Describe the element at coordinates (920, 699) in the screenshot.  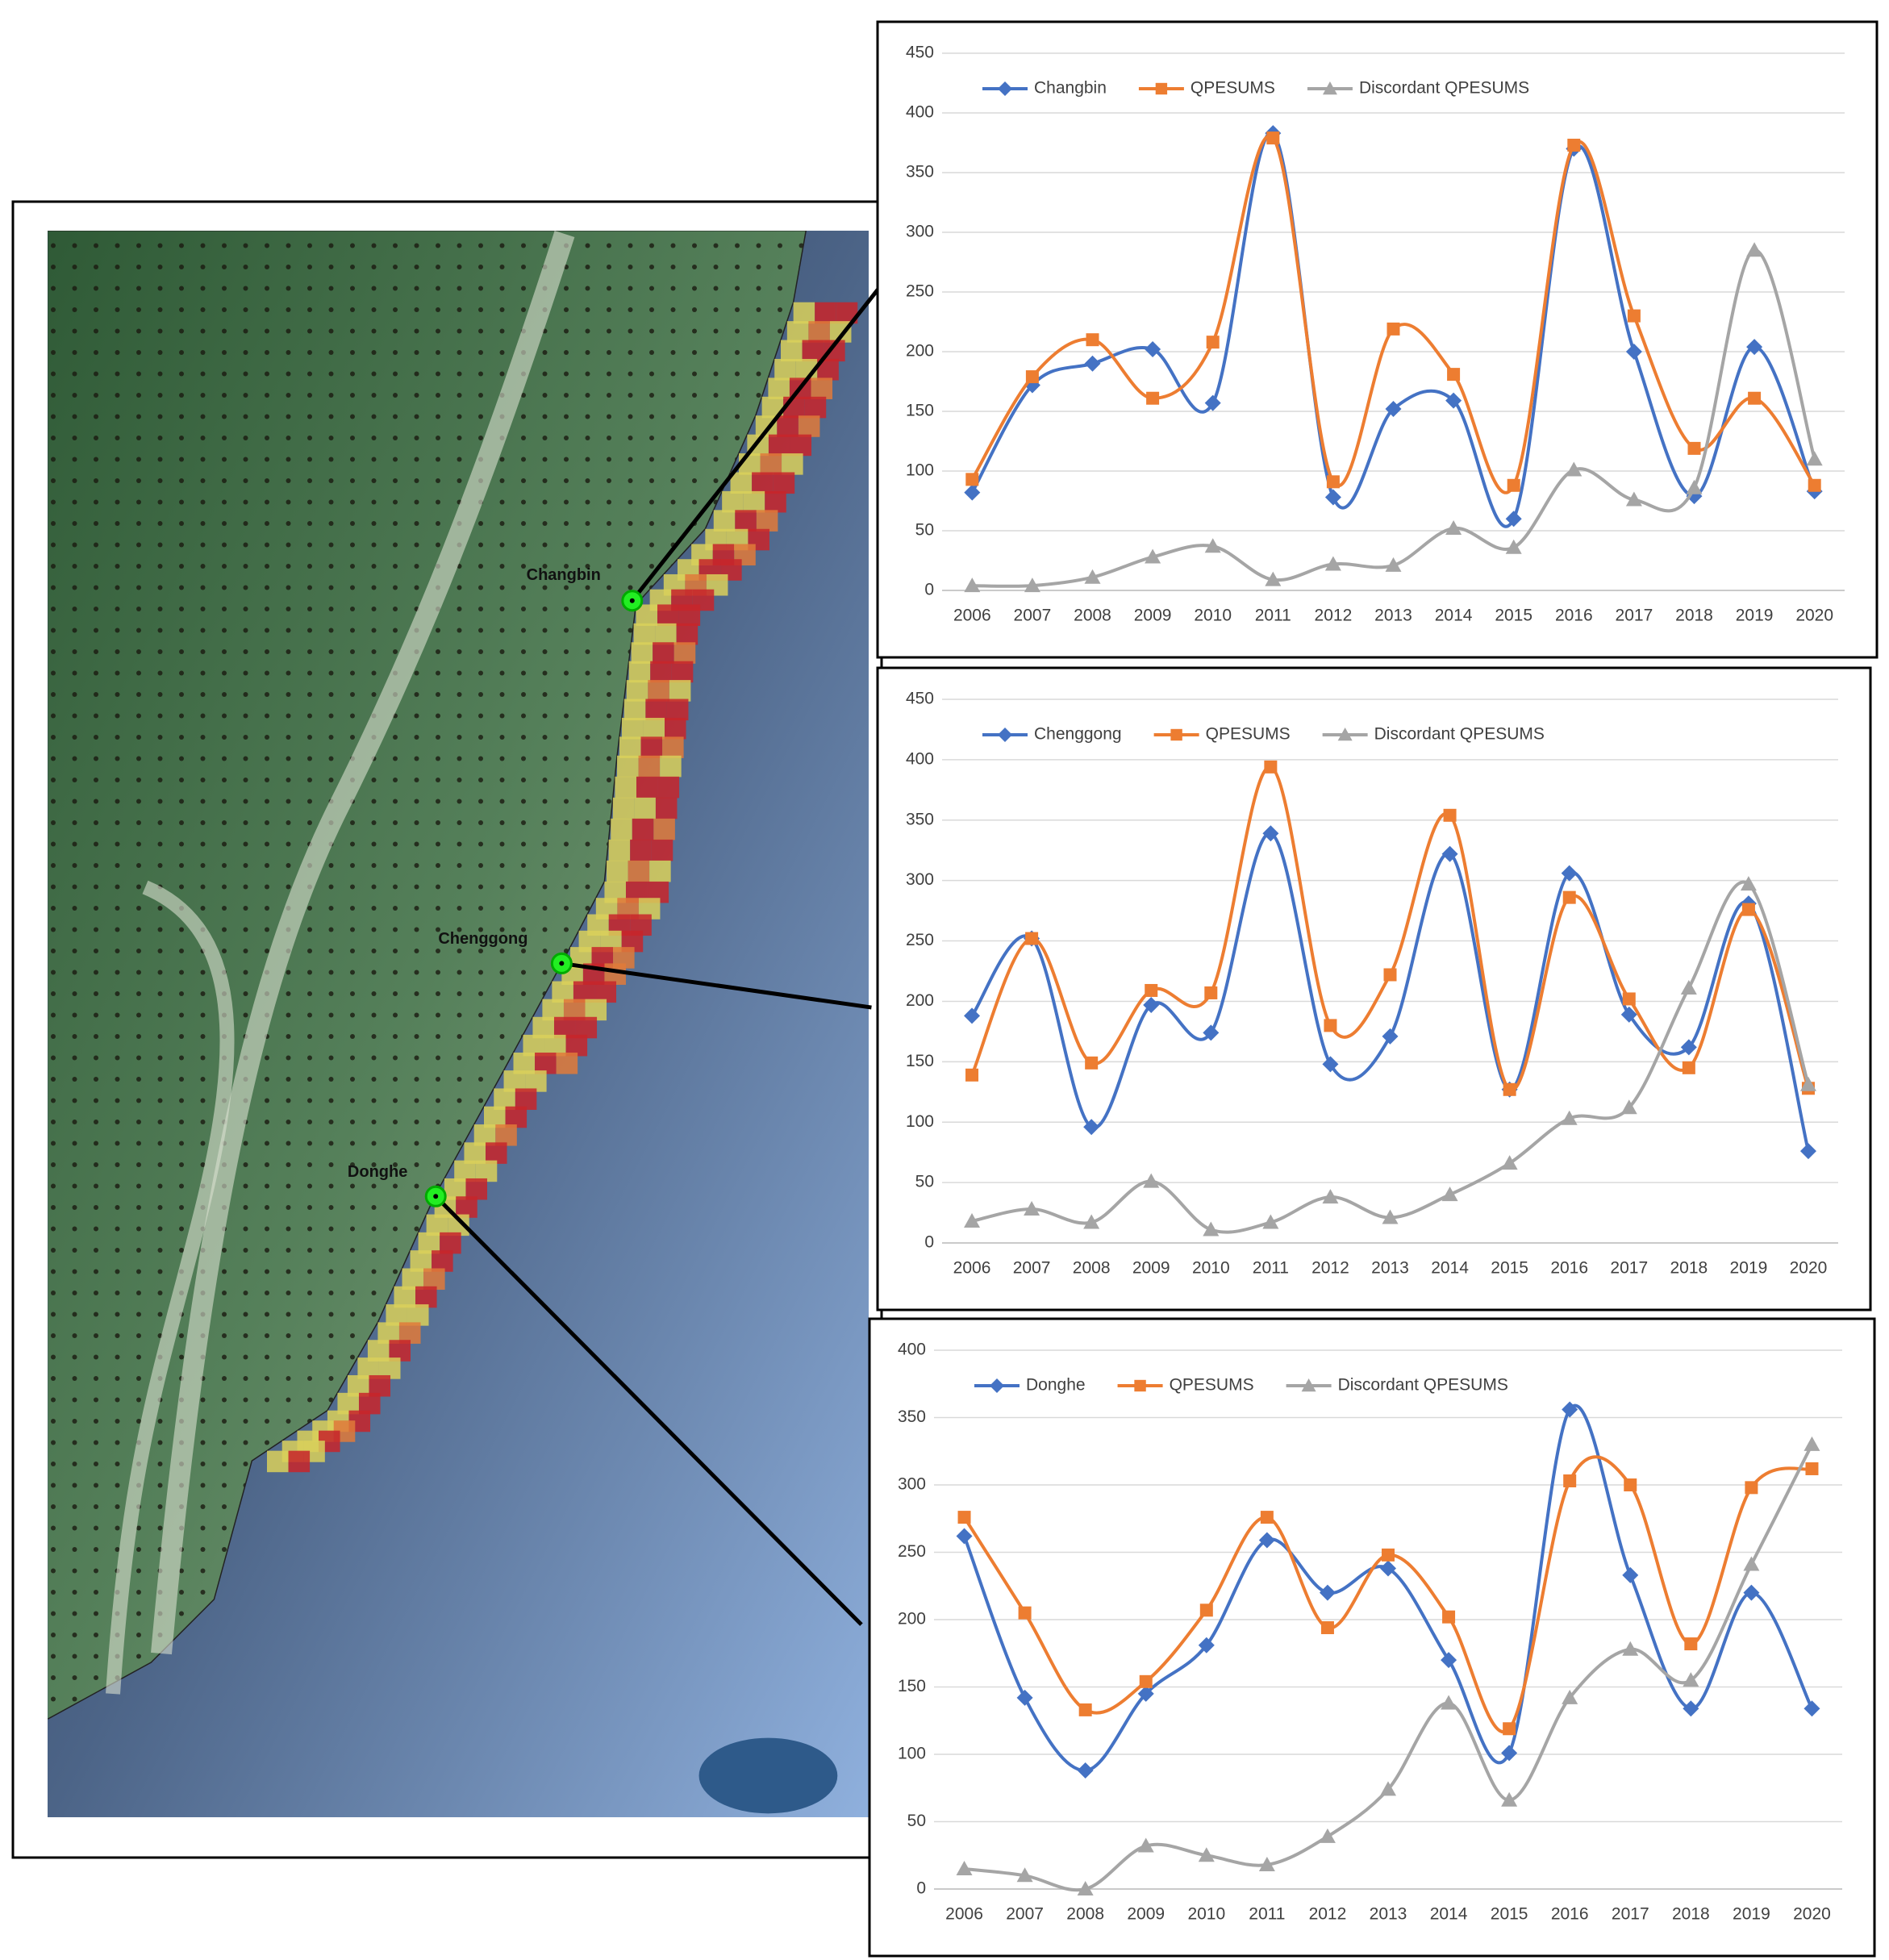
I see `y-tick-label: 450` at that location.